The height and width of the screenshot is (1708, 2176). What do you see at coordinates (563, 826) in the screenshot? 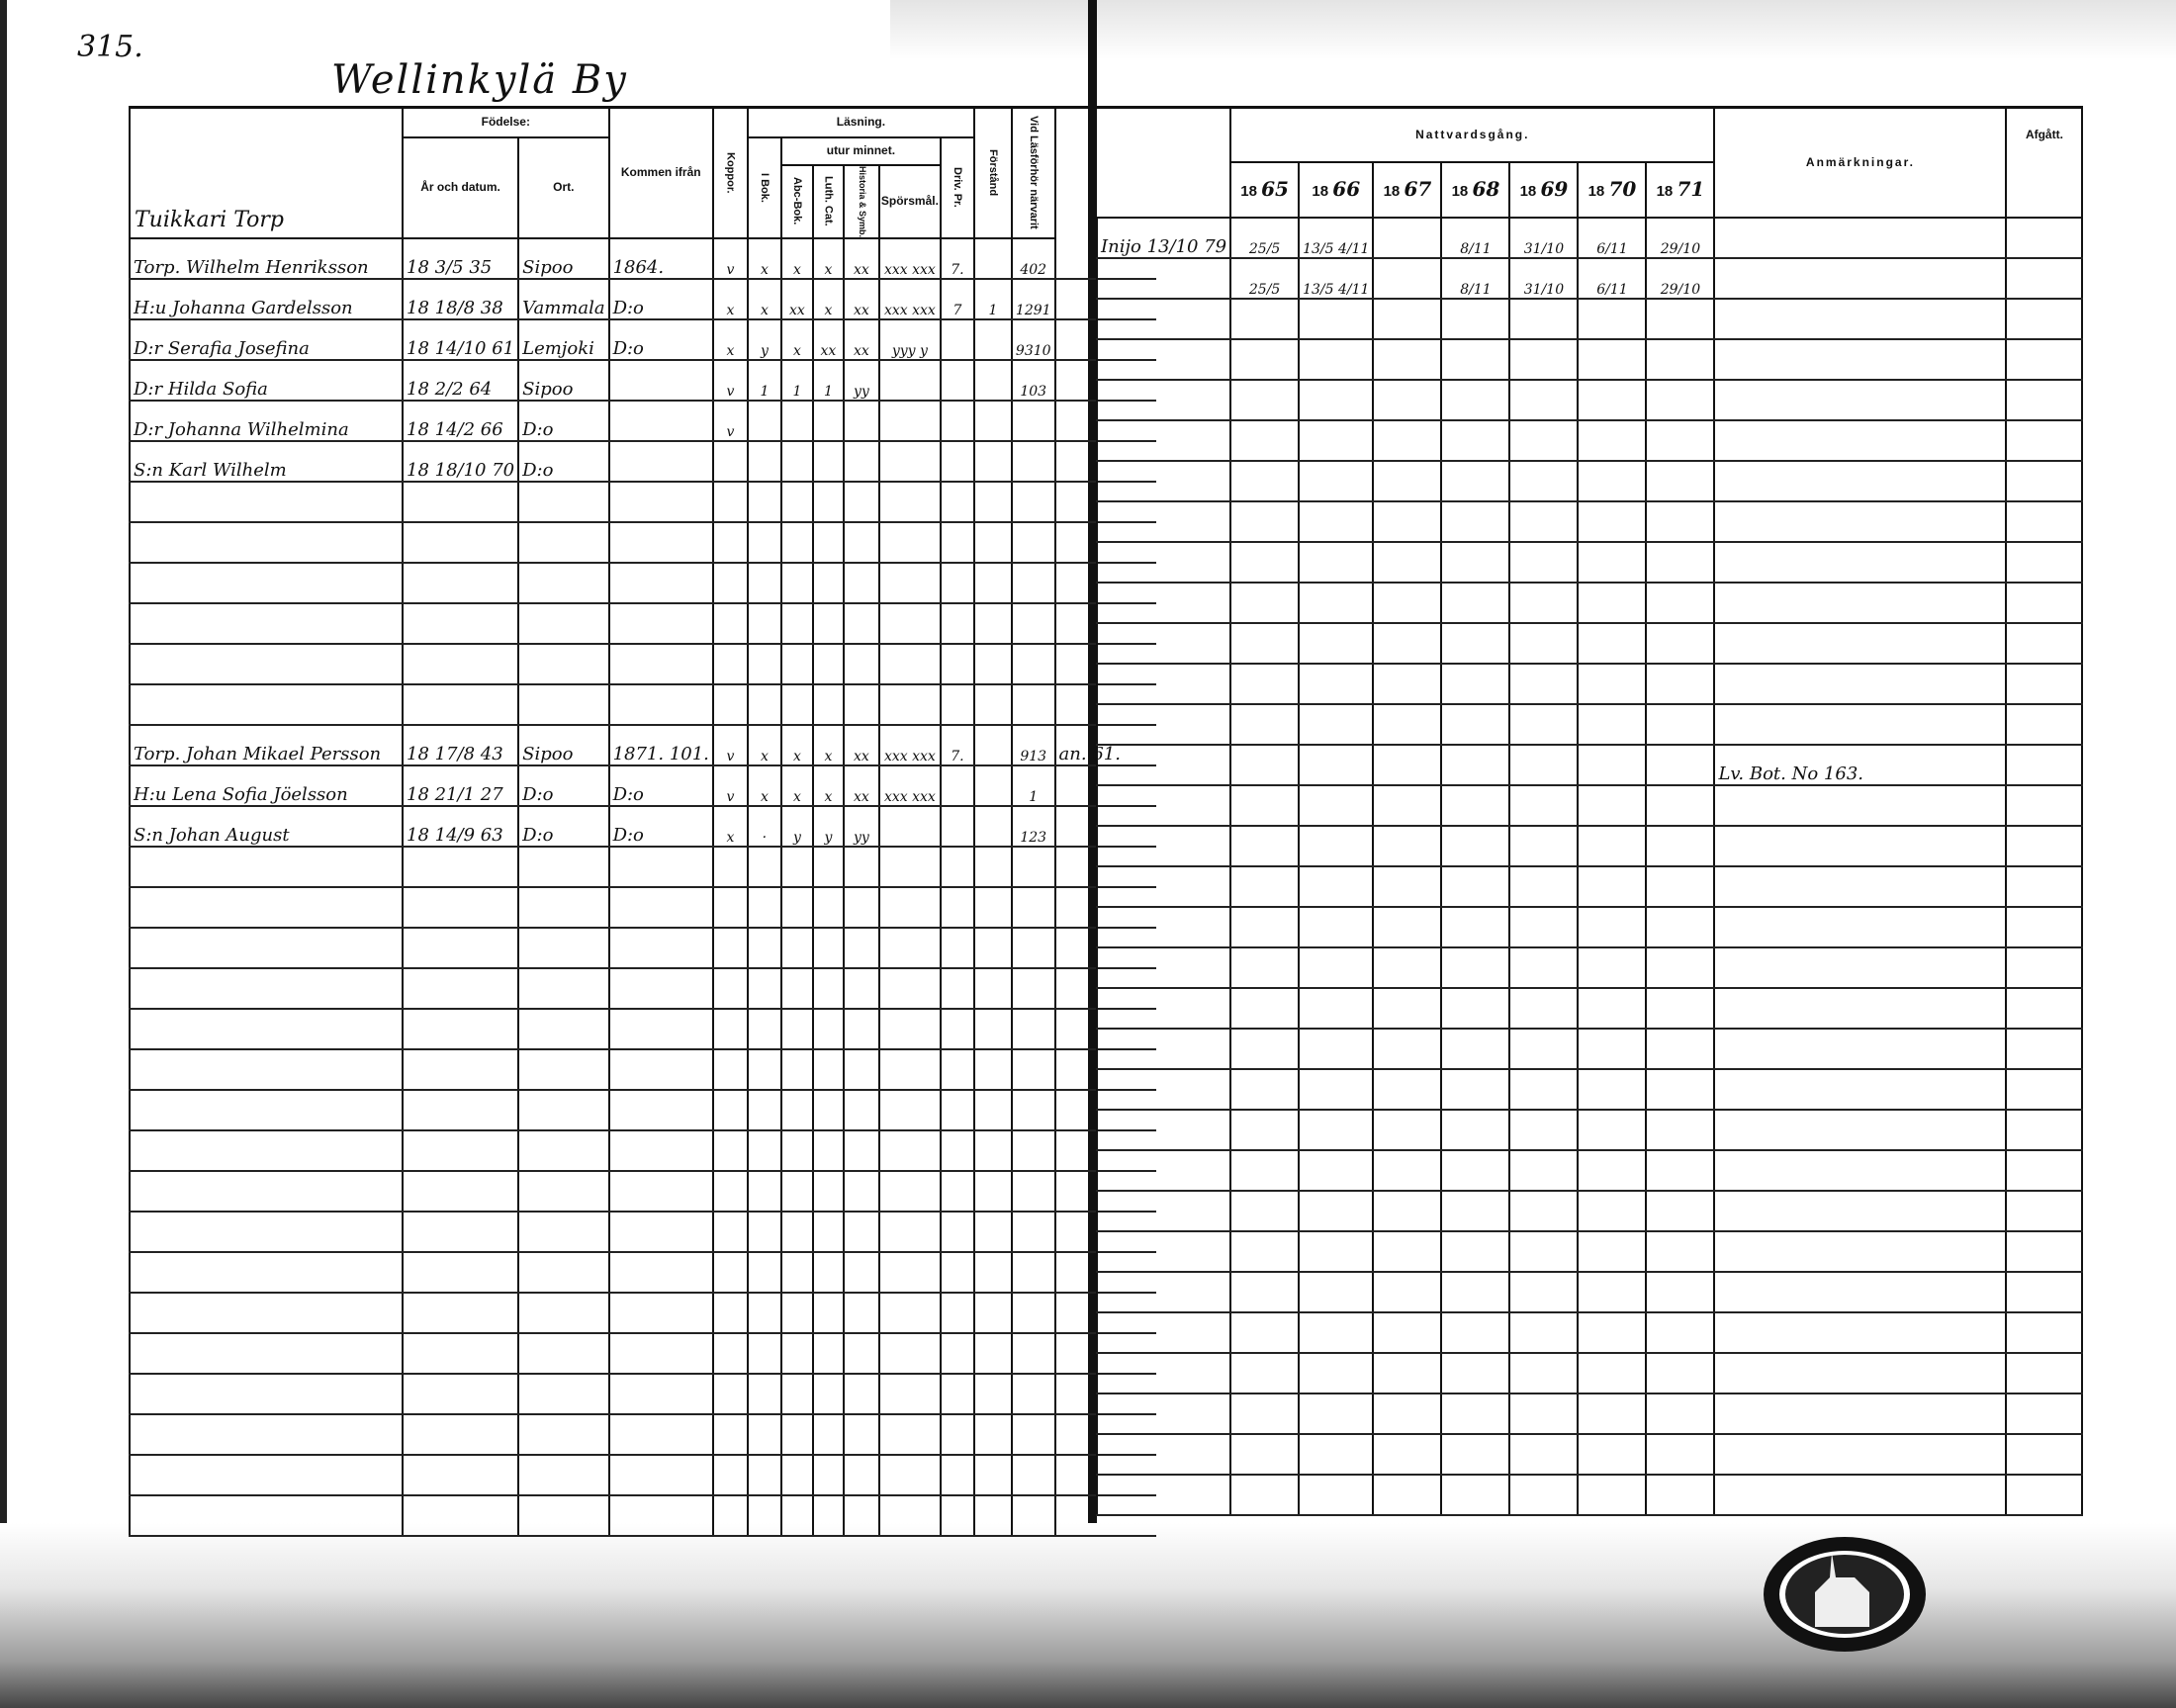
I see `birth-place: D:o` at bounding box center [563, 826].